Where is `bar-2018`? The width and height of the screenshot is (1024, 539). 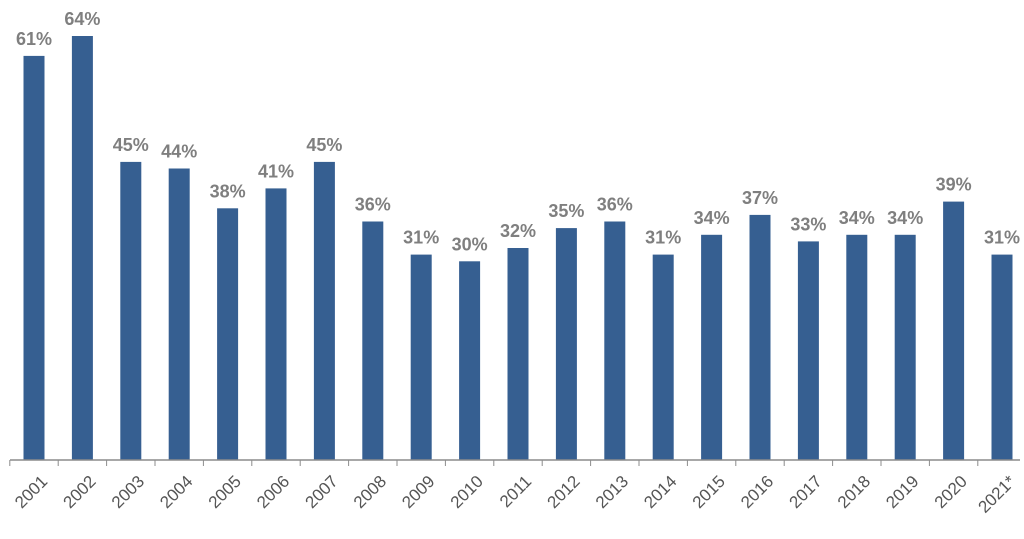
bar-2018 is located at coordinates (857, 347).